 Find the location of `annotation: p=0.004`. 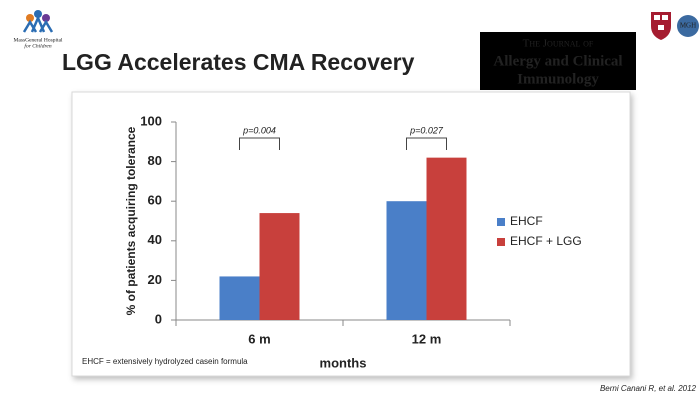

annotation: p=0.004 is located at coordinates (259, 130).